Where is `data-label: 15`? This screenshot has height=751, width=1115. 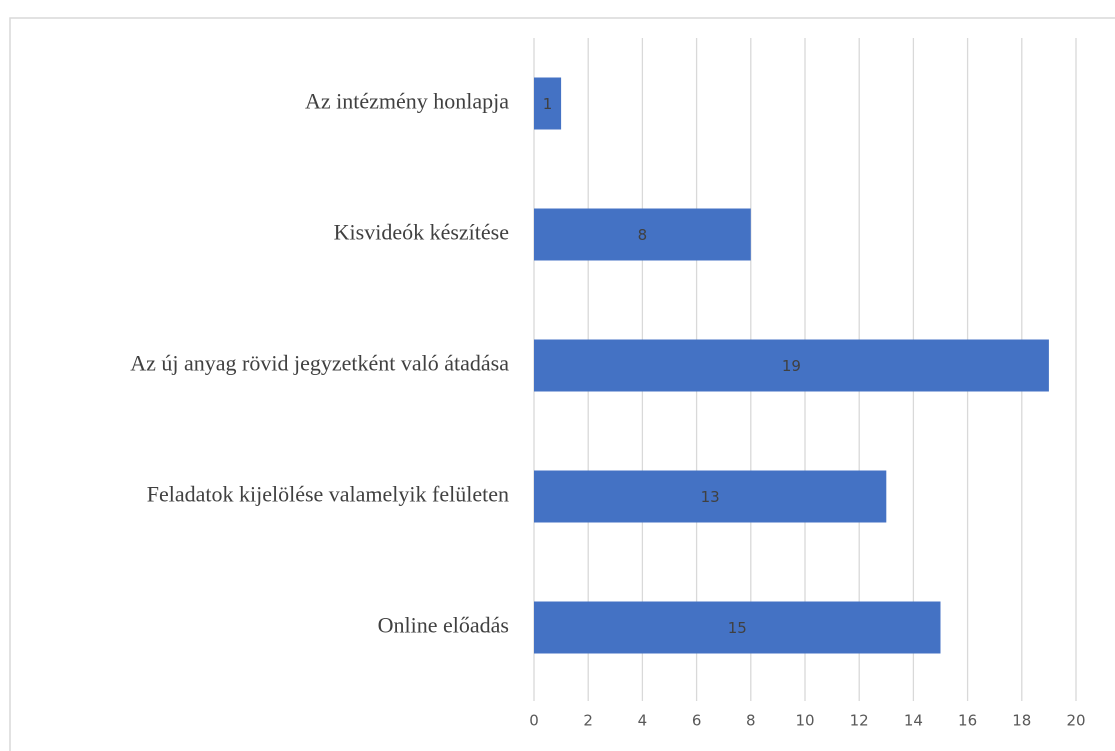
data-label: 15 is located at coordinates (737, 628).